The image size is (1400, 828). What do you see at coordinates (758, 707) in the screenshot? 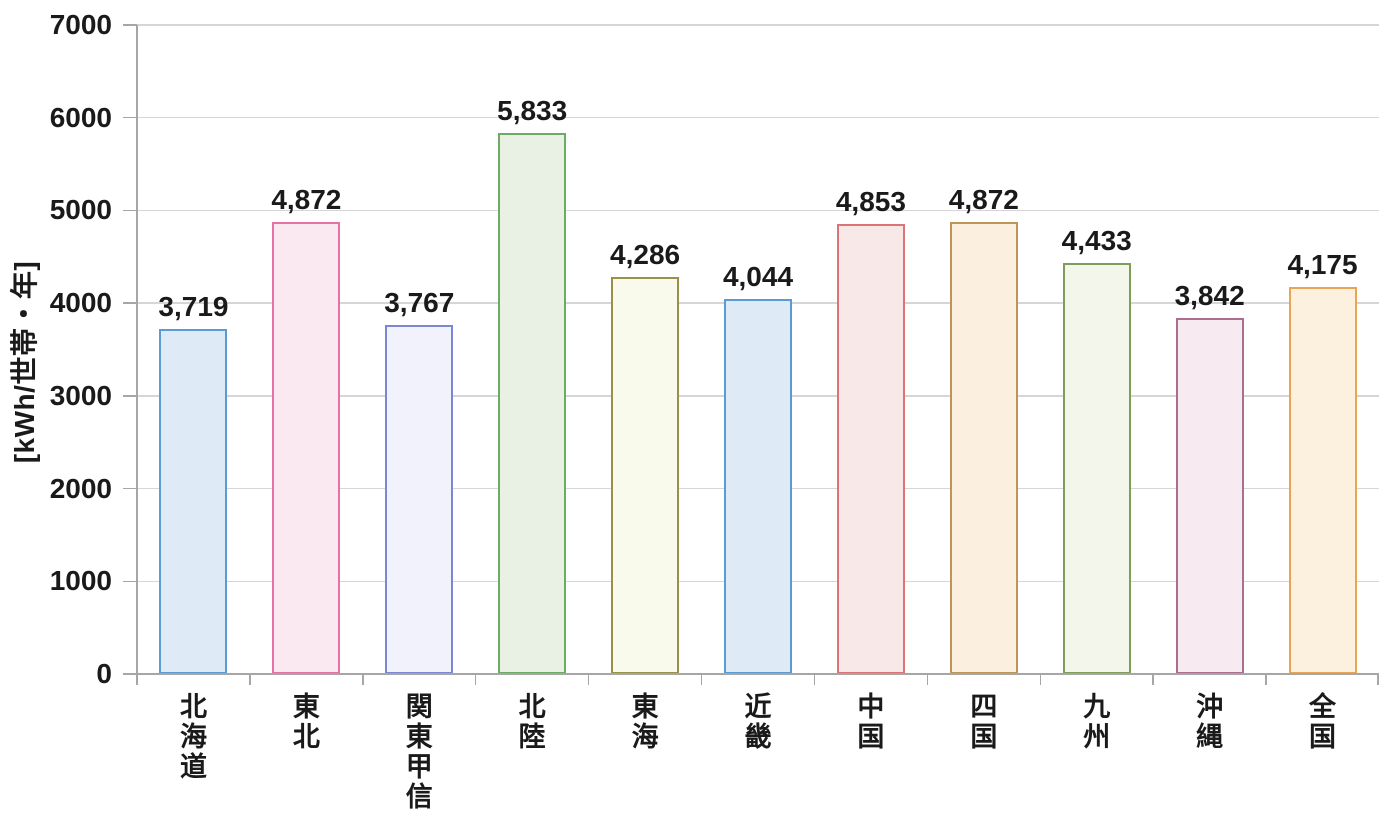
I see `x-axis-label-char: 近` at bounding box center [758, 707].